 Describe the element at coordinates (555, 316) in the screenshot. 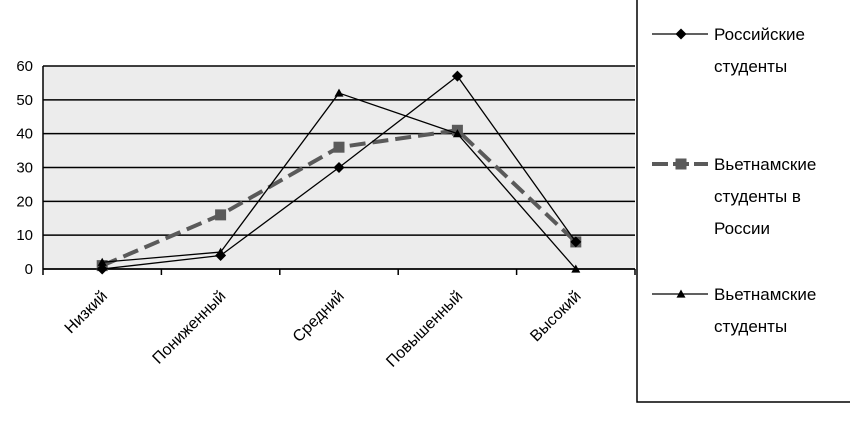

I see `x-category-label: Высокий` at that location.